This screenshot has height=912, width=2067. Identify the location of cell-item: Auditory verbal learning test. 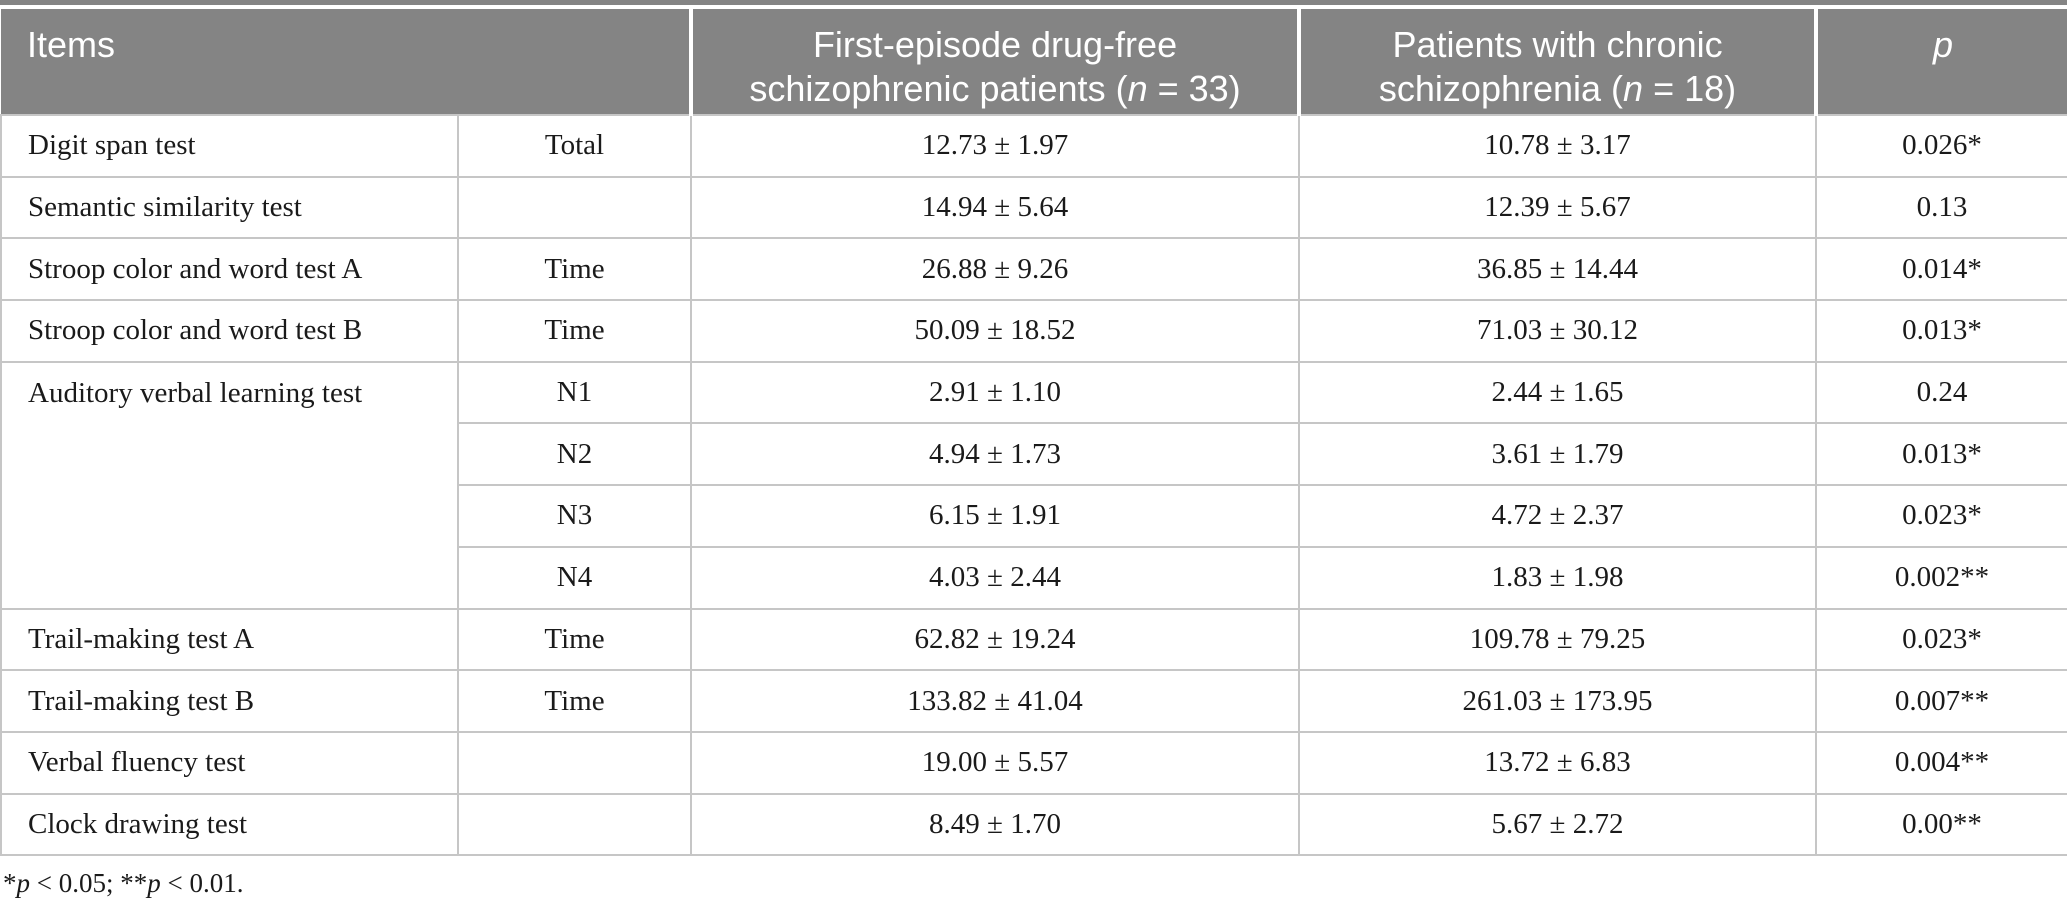
(229, 485).